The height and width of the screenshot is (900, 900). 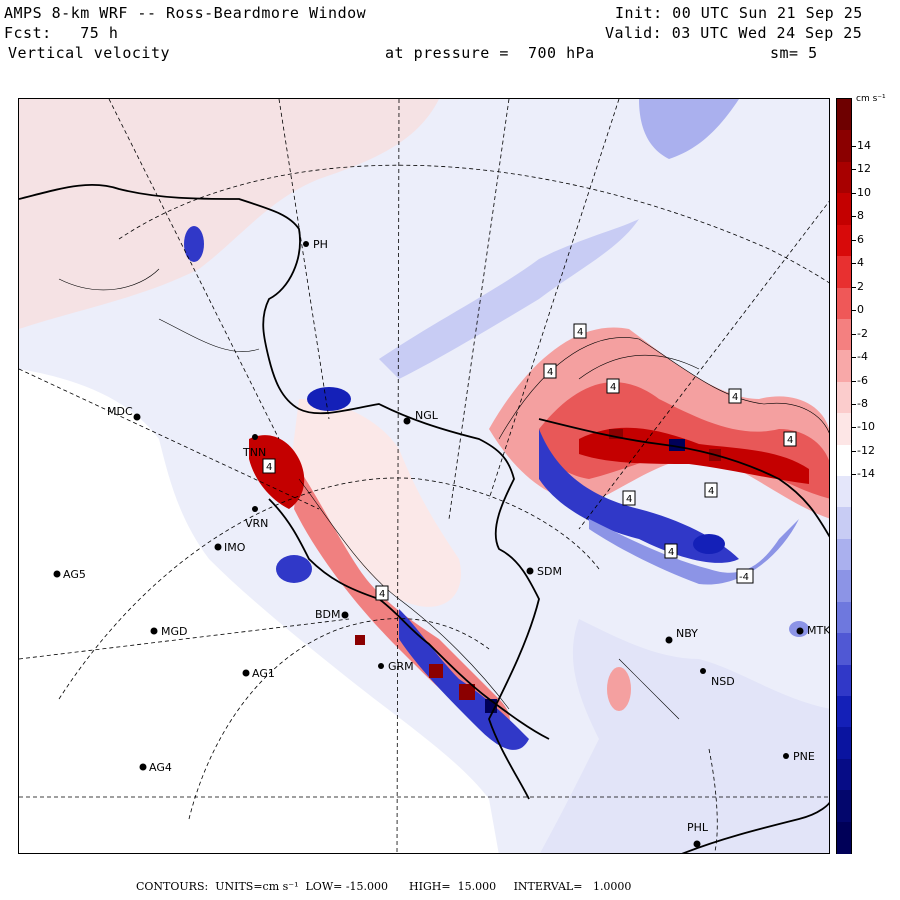 I want to click on station-NBY: NBY, so click(x=682, y=635).